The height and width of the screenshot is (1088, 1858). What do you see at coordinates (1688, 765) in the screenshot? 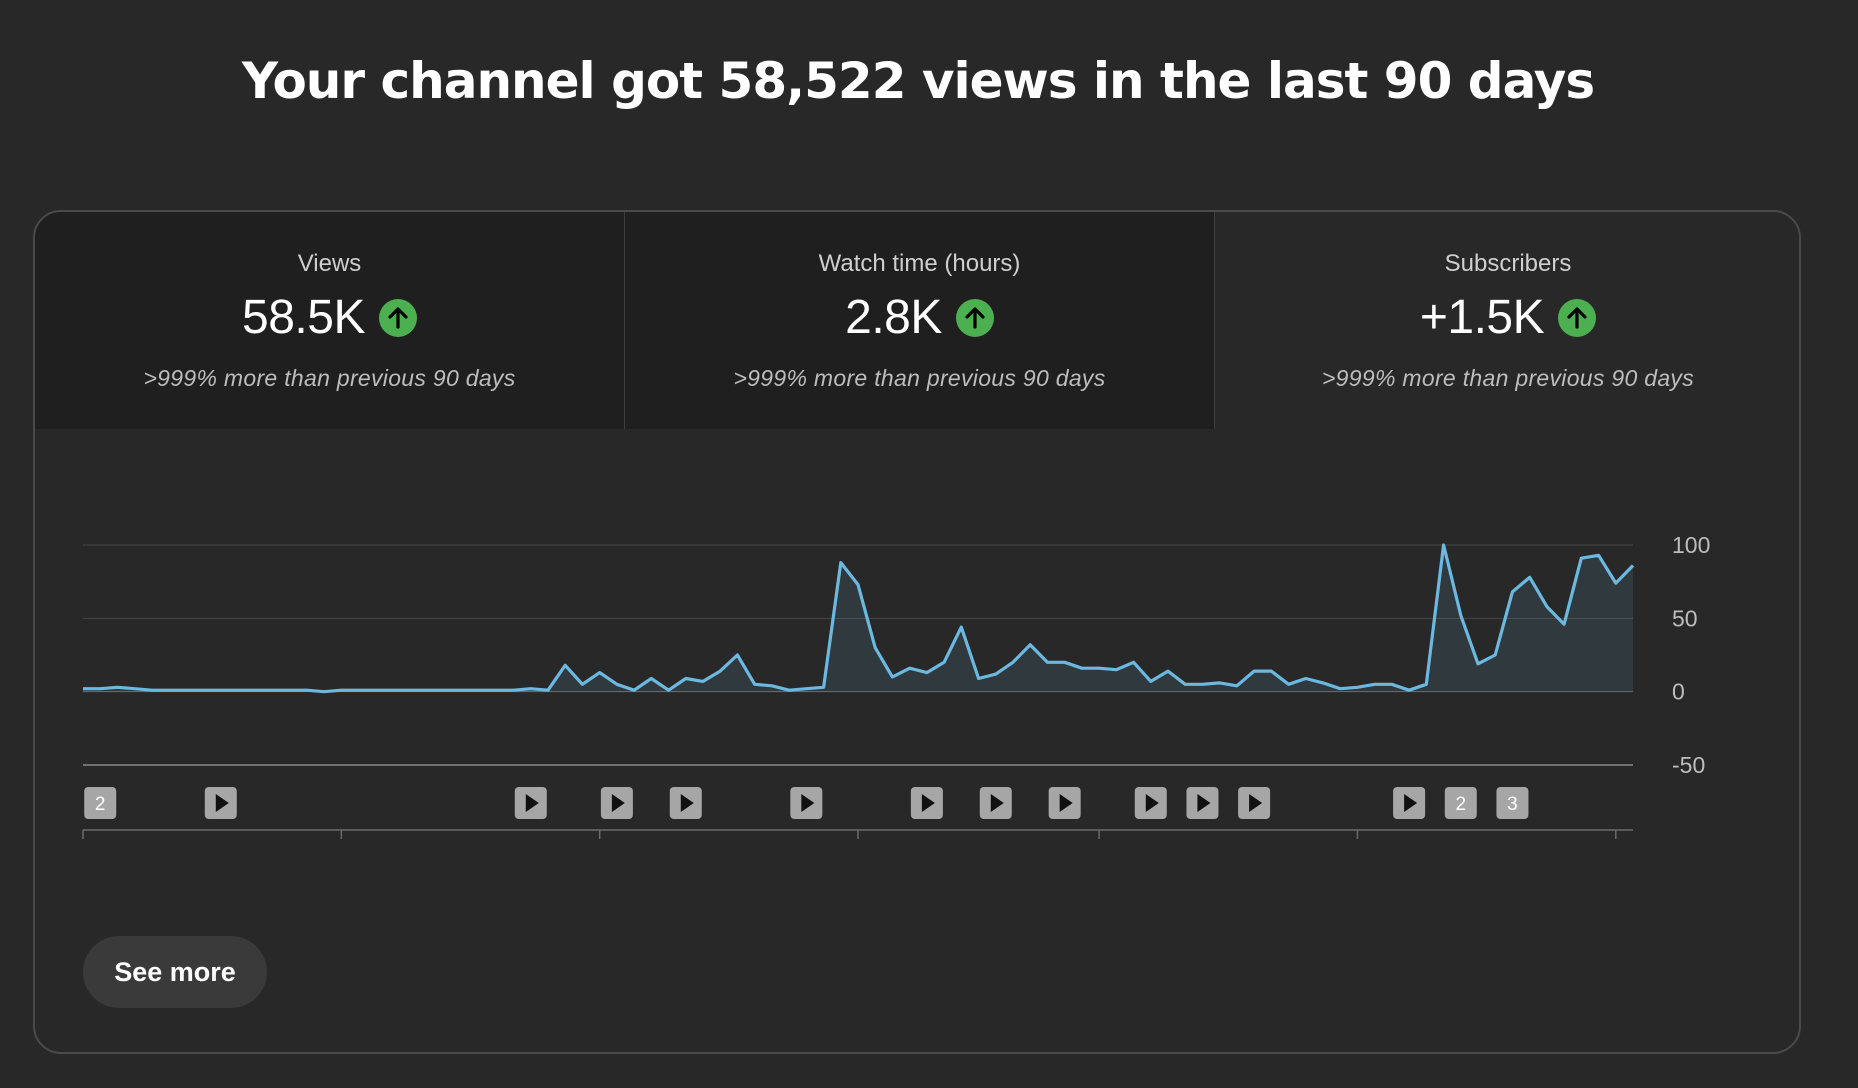
I see `y-tick-label: -50` at bounding box center [1688, 765].